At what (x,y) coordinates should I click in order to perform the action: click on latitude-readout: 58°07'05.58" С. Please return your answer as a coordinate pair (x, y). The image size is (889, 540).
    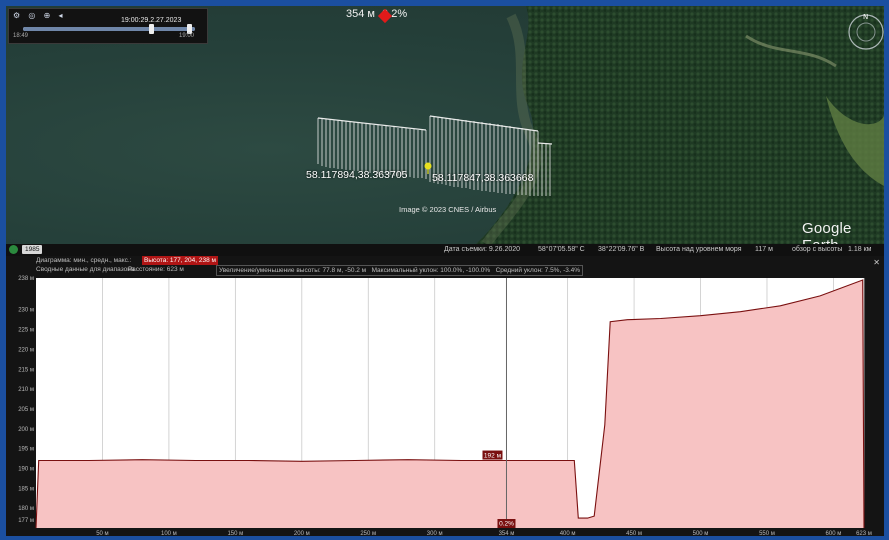
    Looking at the image, I should click on (561, 249).